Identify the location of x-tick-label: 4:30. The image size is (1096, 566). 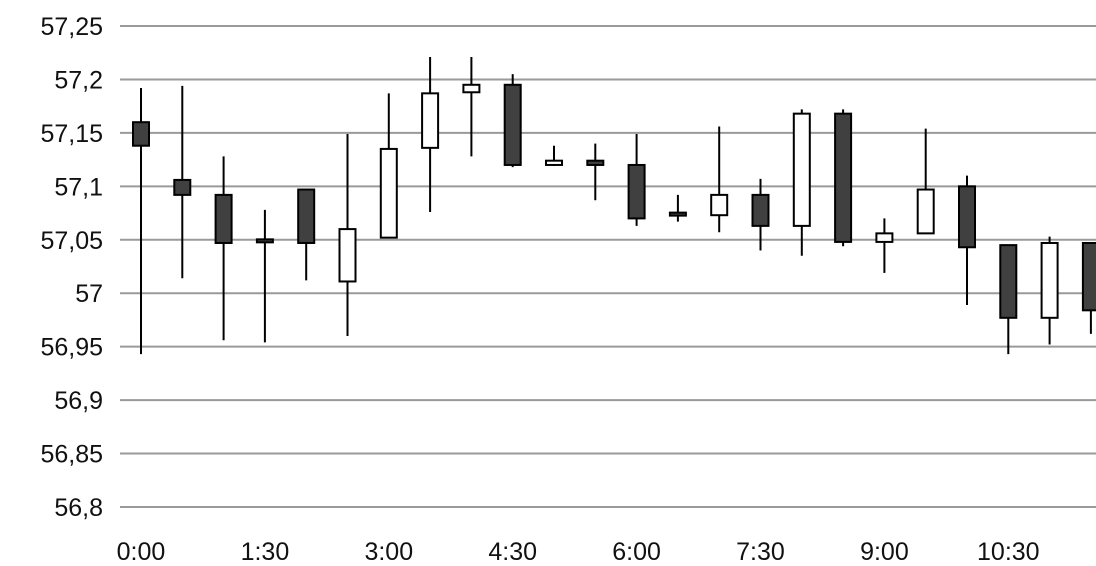
(512, 552).